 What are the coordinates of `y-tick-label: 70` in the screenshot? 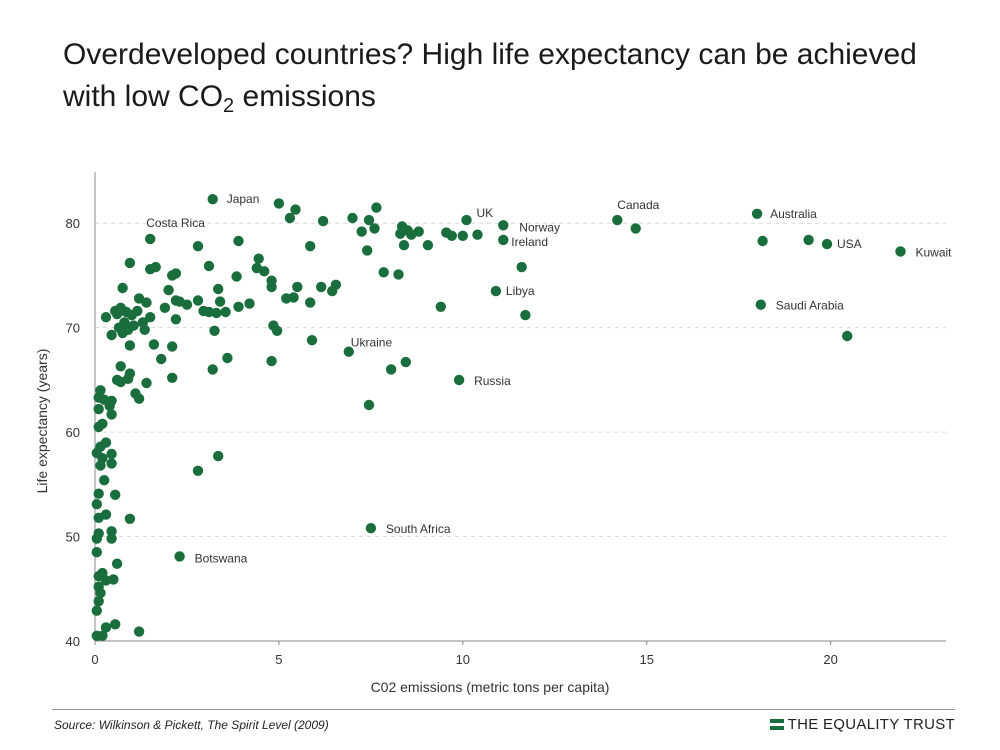 It's located at (73, 328).